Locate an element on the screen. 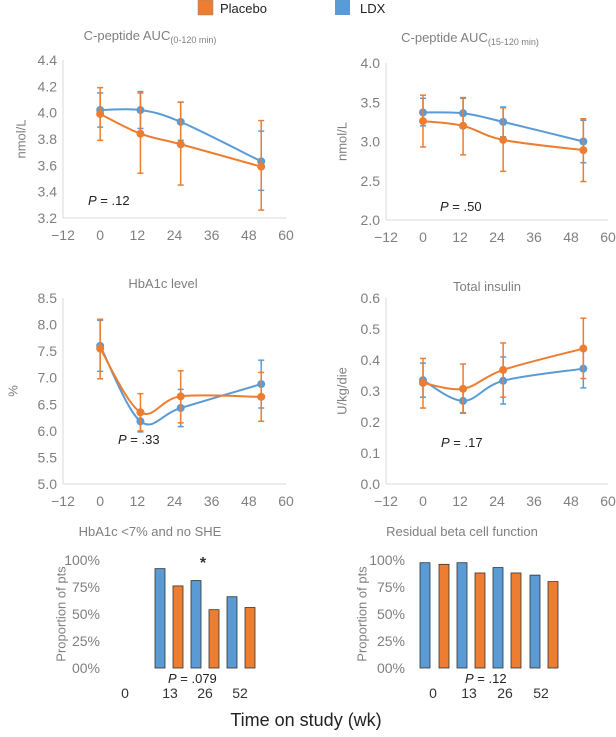 Image resolution: width=616 pixels, height=737 pixels. chart-title-subscript: (0-120 min) is located at coordinates (193, 40).